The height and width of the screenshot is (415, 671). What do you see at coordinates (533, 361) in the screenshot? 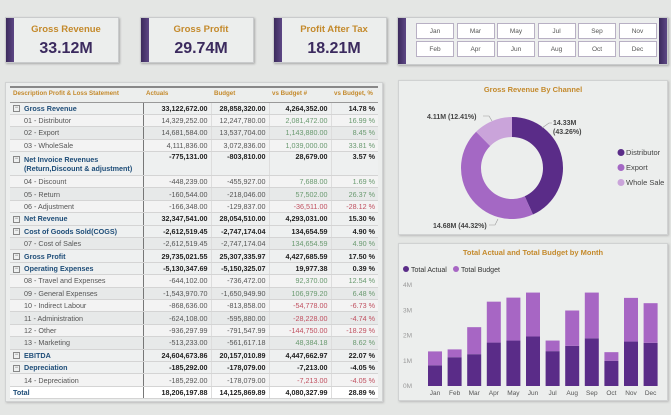
I see `bar-total-actual-jun` at bounding box center [533, 361].